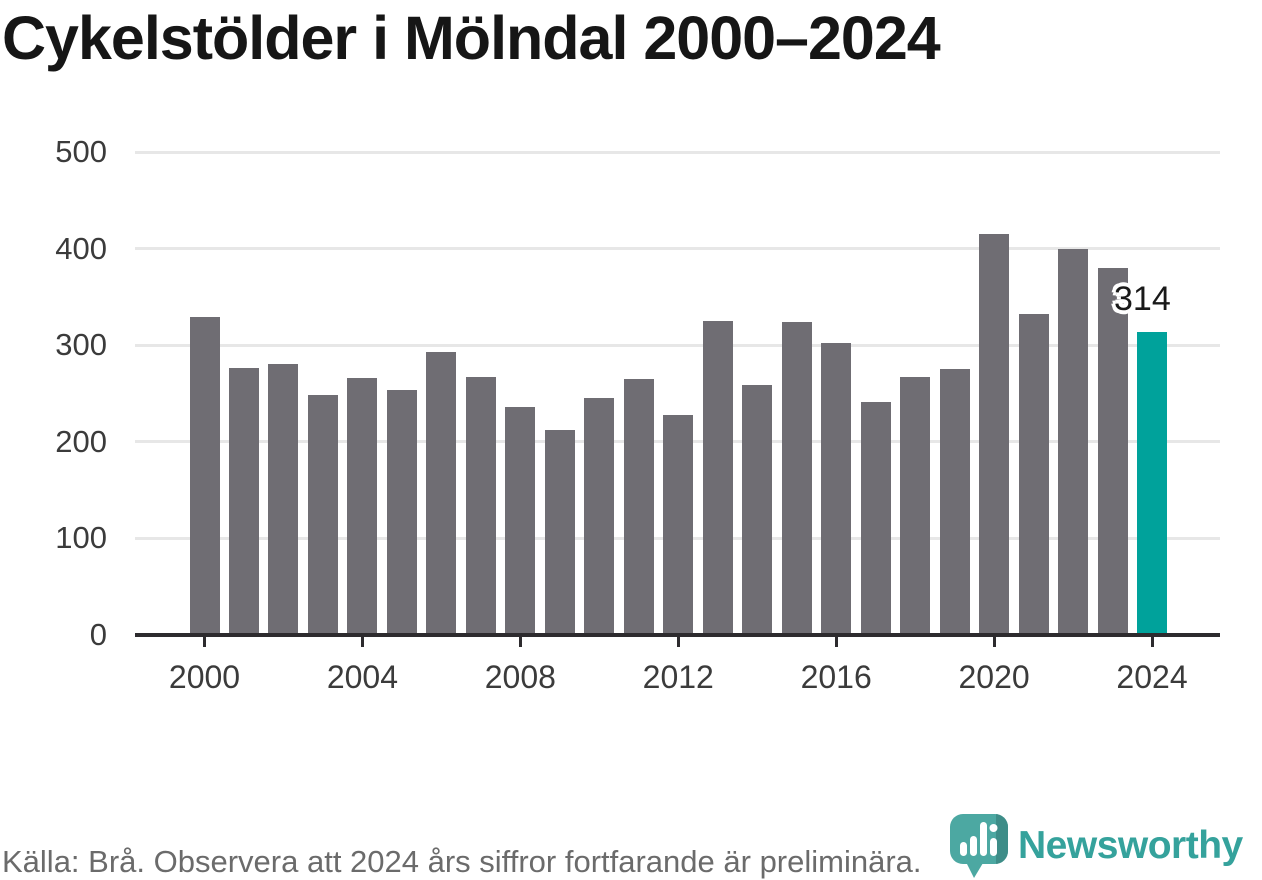 The height and width of the screenshot is (880, 1262). I want to click on bar-2019, so click(954, 502).